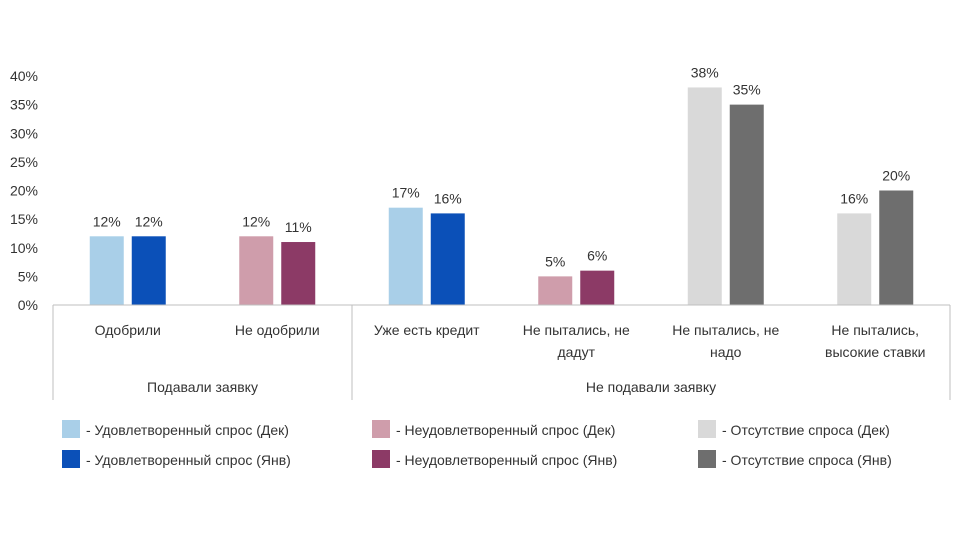  I want to click on y-axis: 0% 5% 10% 15% 20% 25% 30% 35% 40%, so click(24, 190).